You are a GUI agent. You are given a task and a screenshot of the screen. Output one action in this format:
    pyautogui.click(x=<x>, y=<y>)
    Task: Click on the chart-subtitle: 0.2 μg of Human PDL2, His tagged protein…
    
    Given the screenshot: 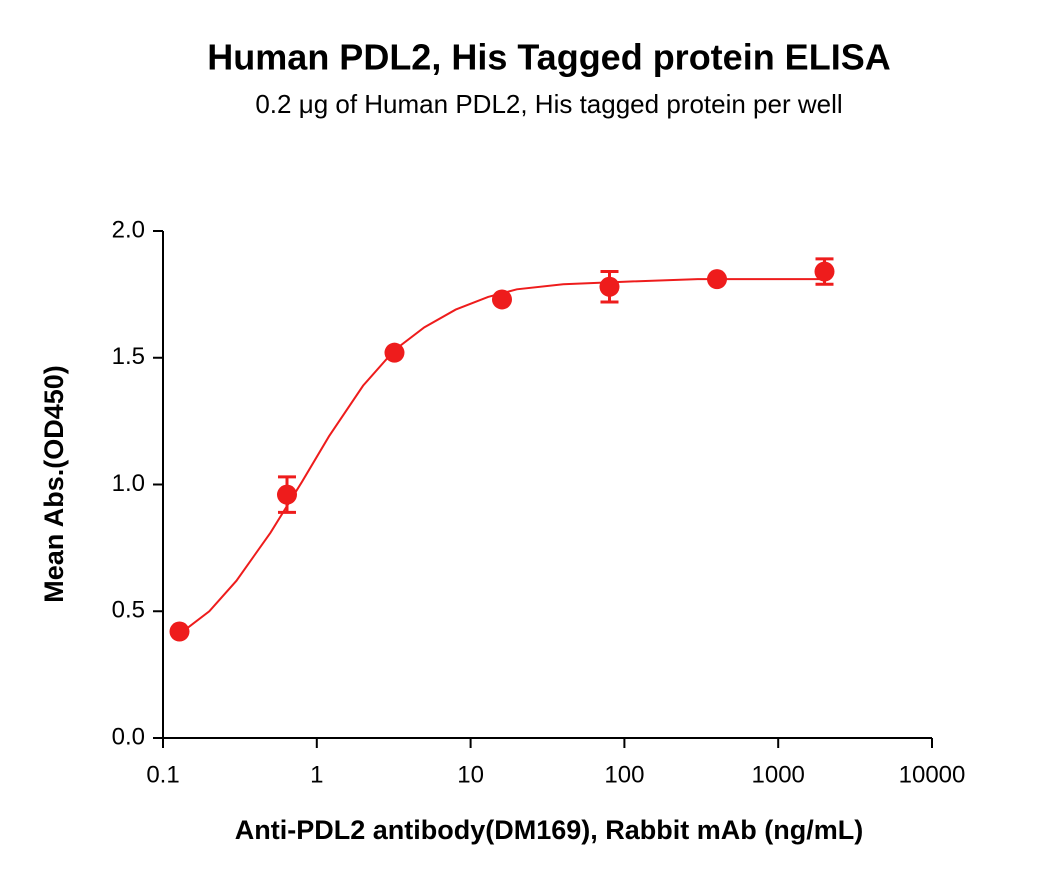 What is the action you would take?
    pyautogui.click(x=548, y=104)
    